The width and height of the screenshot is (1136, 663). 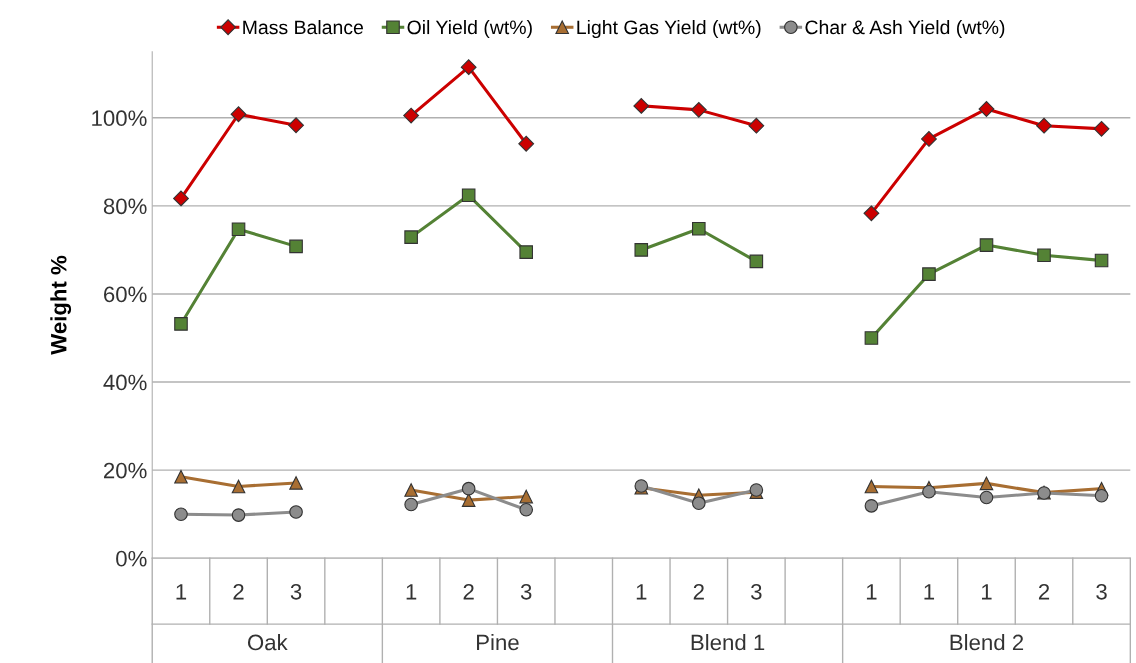 I want to click on y-tick-label: 100%, so click(x=119, y=118).